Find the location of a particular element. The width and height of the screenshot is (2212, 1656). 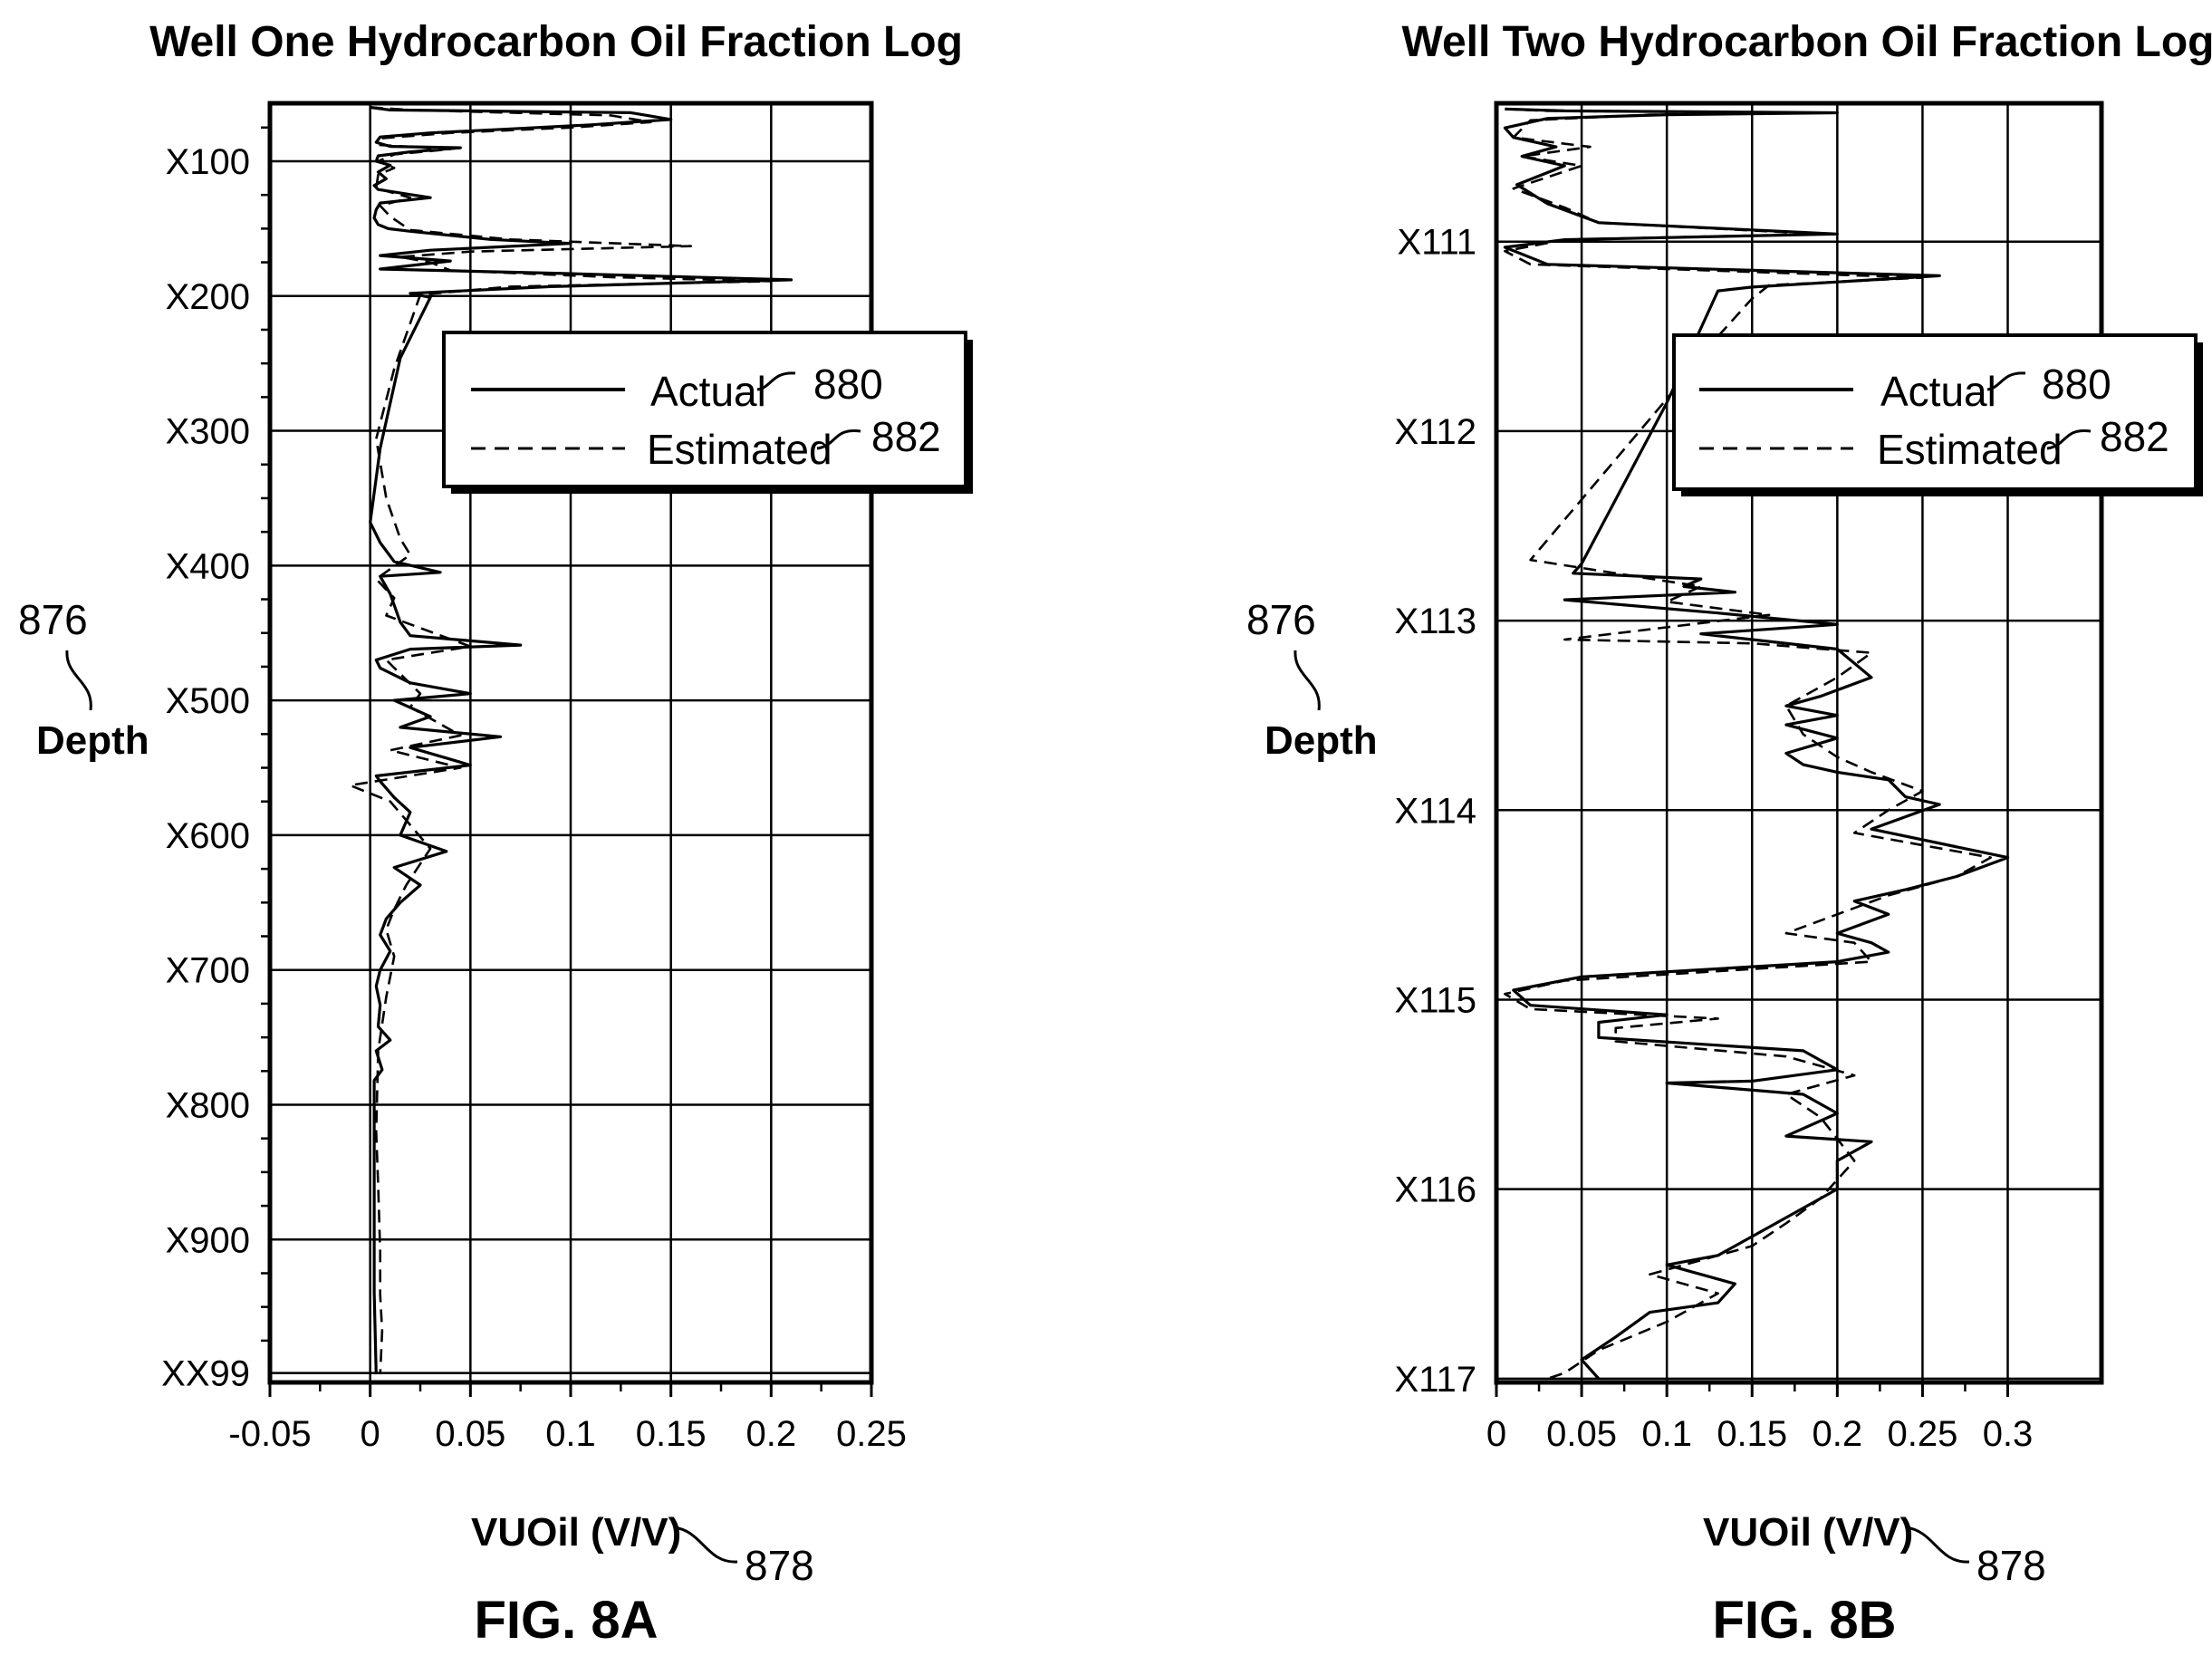

y-tick-label: X114 is located at coordinates (1435, 811).